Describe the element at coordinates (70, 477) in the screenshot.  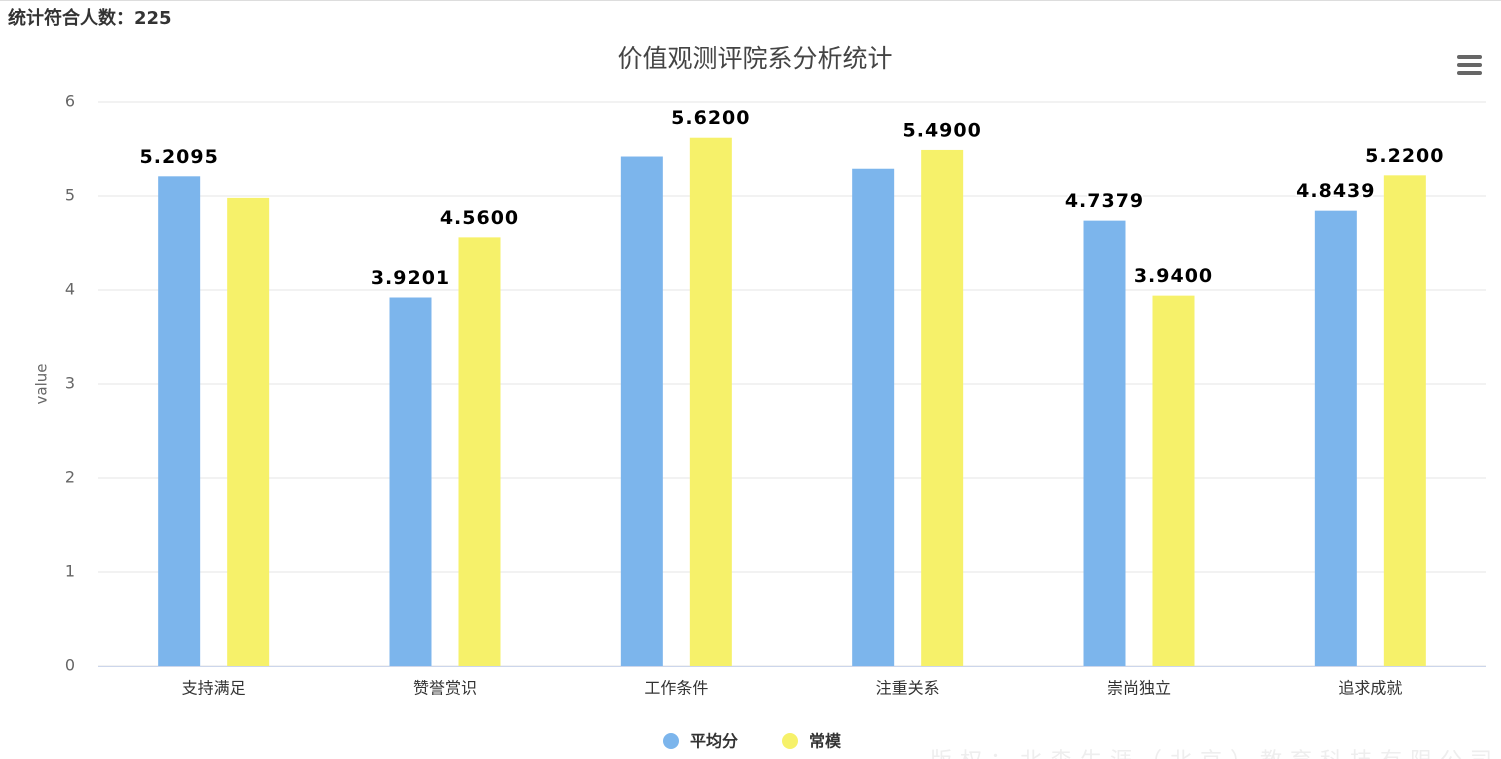
I see `y-tick-label: 2` at that location.